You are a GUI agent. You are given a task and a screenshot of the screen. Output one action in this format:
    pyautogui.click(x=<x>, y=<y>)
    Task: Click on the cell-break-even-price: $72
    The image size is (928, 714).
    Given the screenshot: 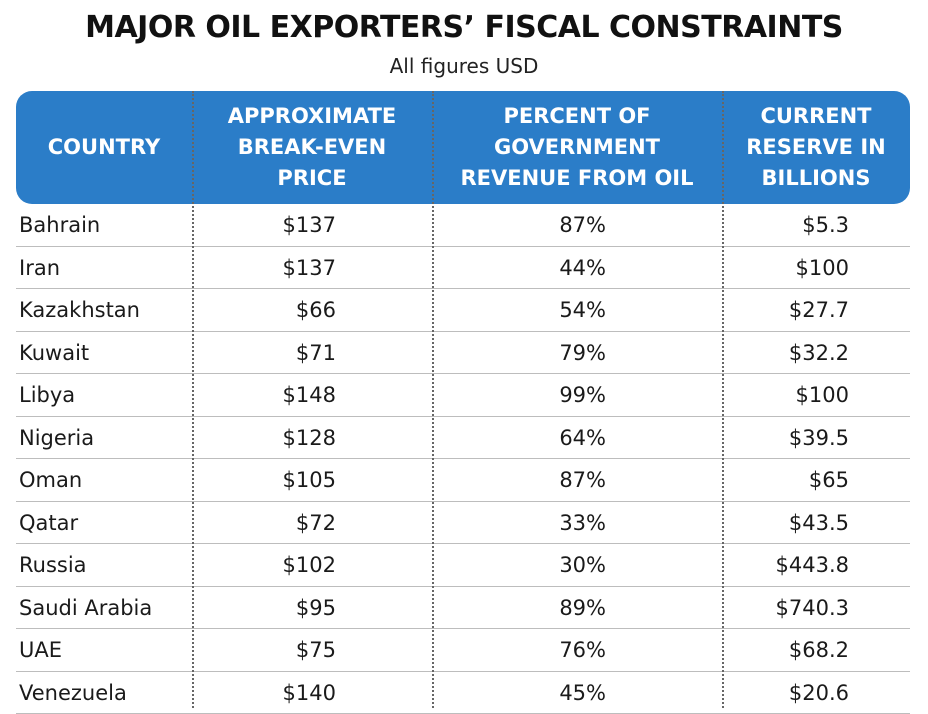 What is the action you would take?
    pyautogui.click(x=316, y=523)
    